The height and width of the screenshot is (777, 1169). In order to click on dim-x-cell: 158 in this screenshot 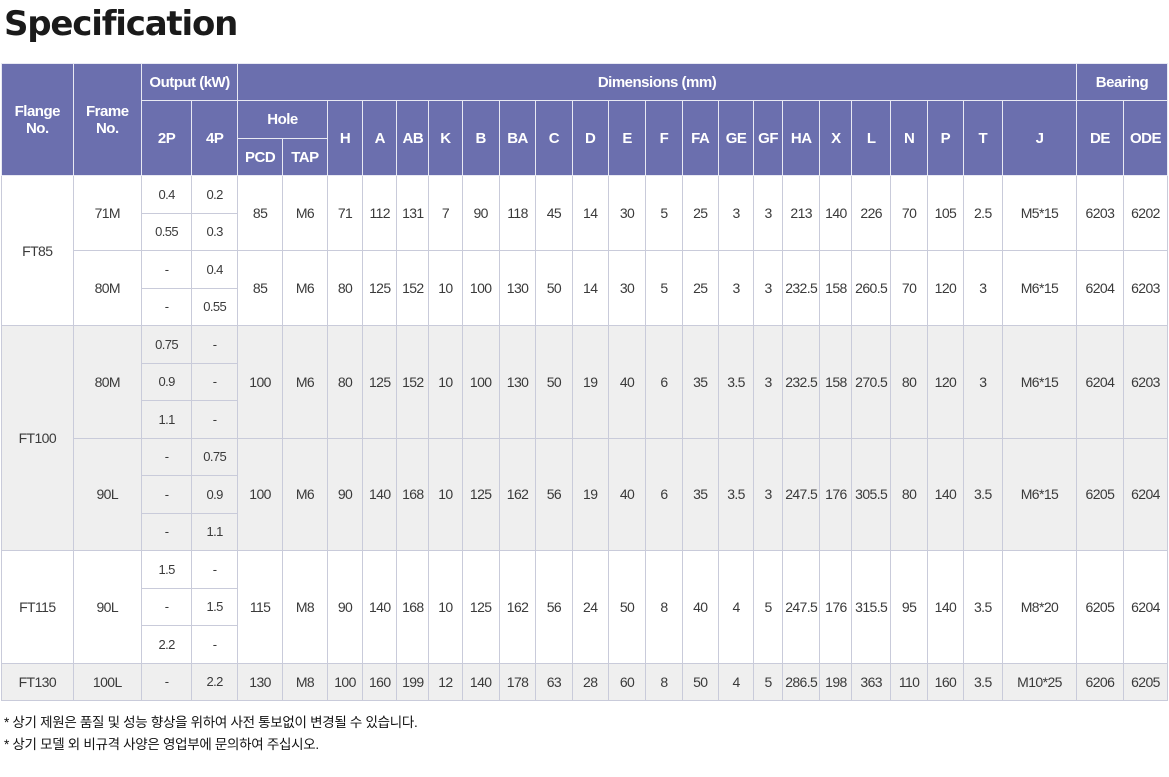, I will do `click(836, 288)`.